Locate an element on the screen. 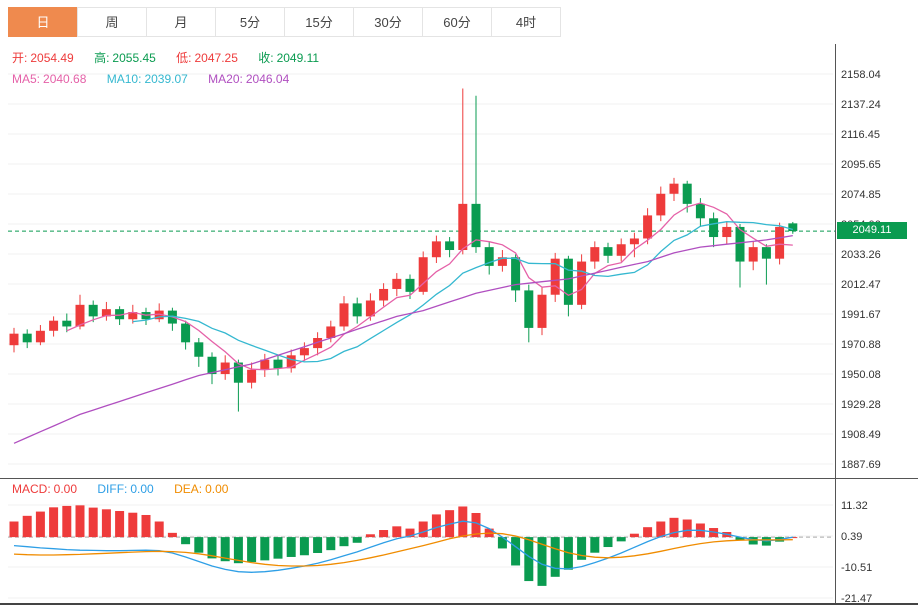 The image size is (918, 606). svg-text: 2095.65 is located at coordinates (861, 165).